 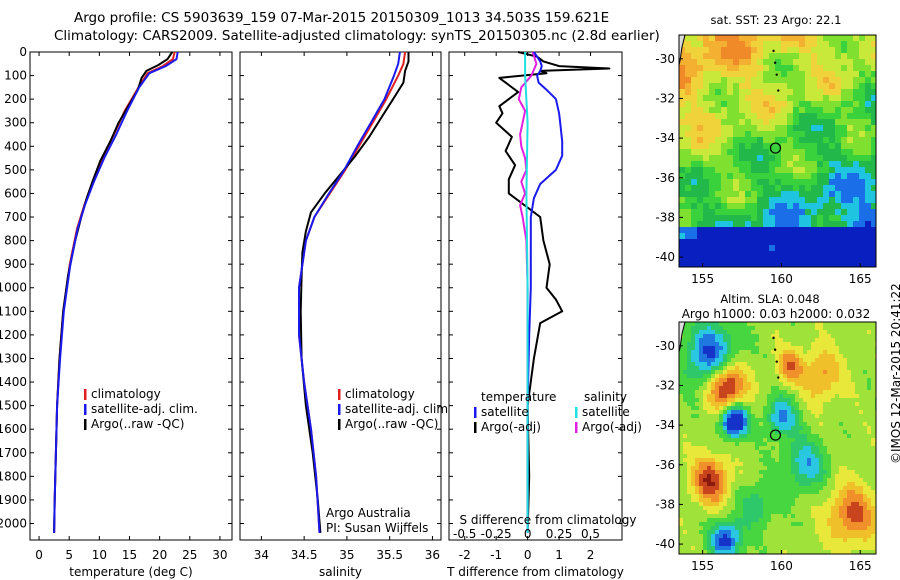 What do you see at coordinates (349, 292) in the screenshot?
I see `series-line-satellite-adj-clim-` at bounding box center [349, 292].